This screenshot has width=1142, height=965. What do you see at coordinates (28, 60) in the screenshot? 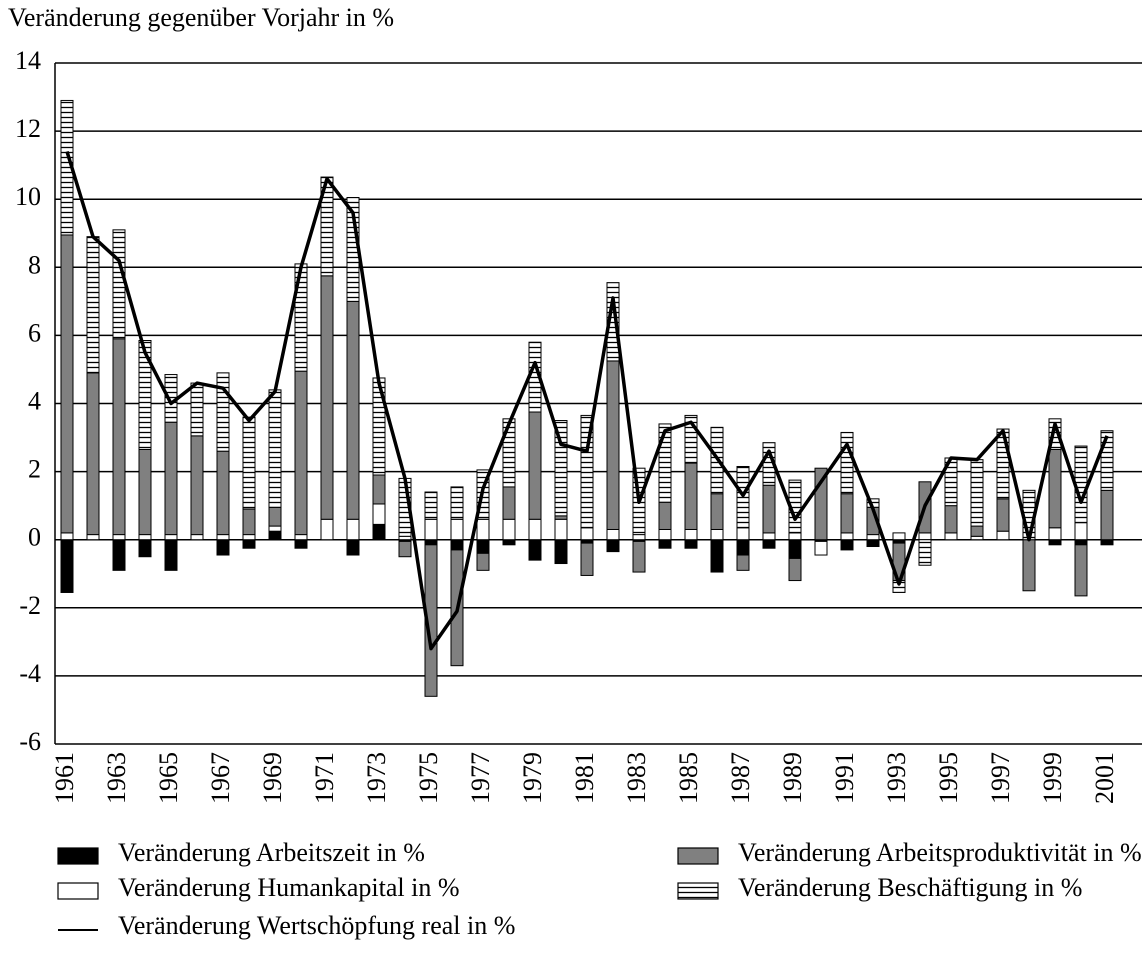
I see `y-tick-label: 14` at bounding box center [28, 60].